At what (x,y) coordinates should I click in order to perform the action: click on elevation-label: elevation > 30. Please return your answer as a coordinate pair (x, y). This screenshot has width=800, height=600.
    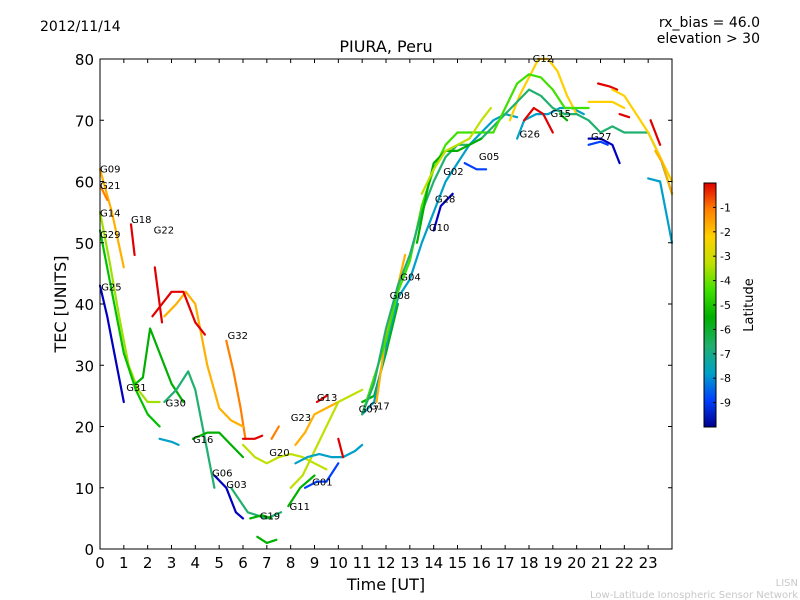
    Looking at the image, I should click on (708, 39).